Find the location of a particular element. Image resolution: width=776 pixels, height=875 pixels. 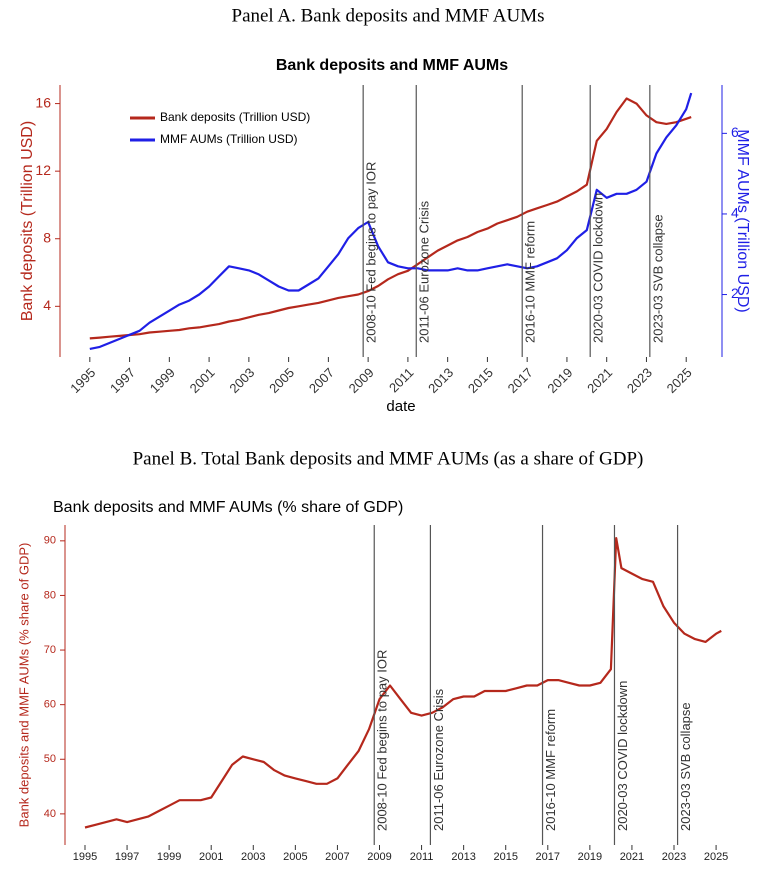

y2-tick-label: 6 is located at coordinates (735, 132).